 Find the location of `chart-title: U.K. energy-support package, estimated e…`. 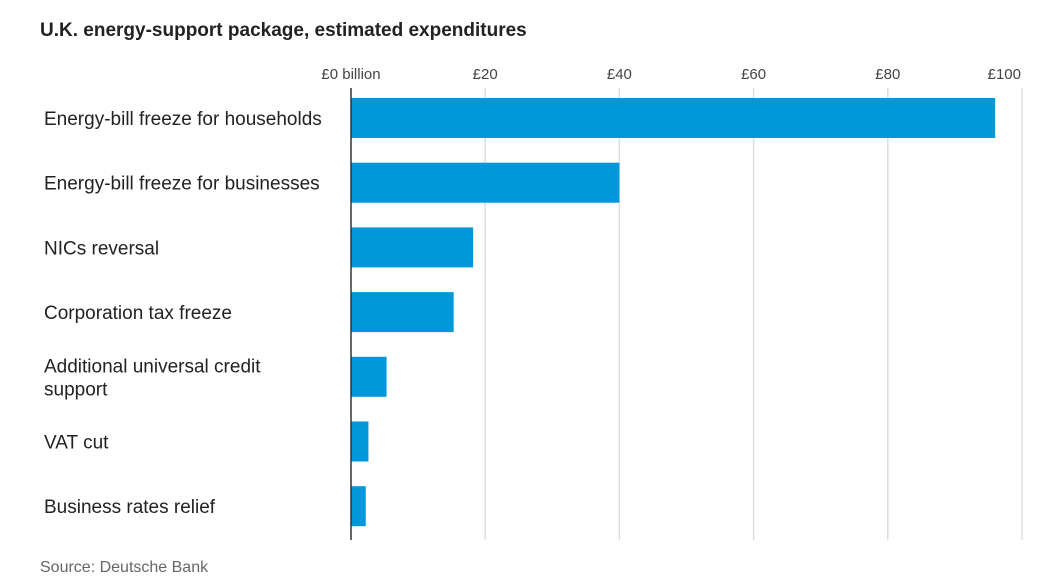

chart-title: U.K. energy-support package, estimated e… is located at coordinates (283, 30).